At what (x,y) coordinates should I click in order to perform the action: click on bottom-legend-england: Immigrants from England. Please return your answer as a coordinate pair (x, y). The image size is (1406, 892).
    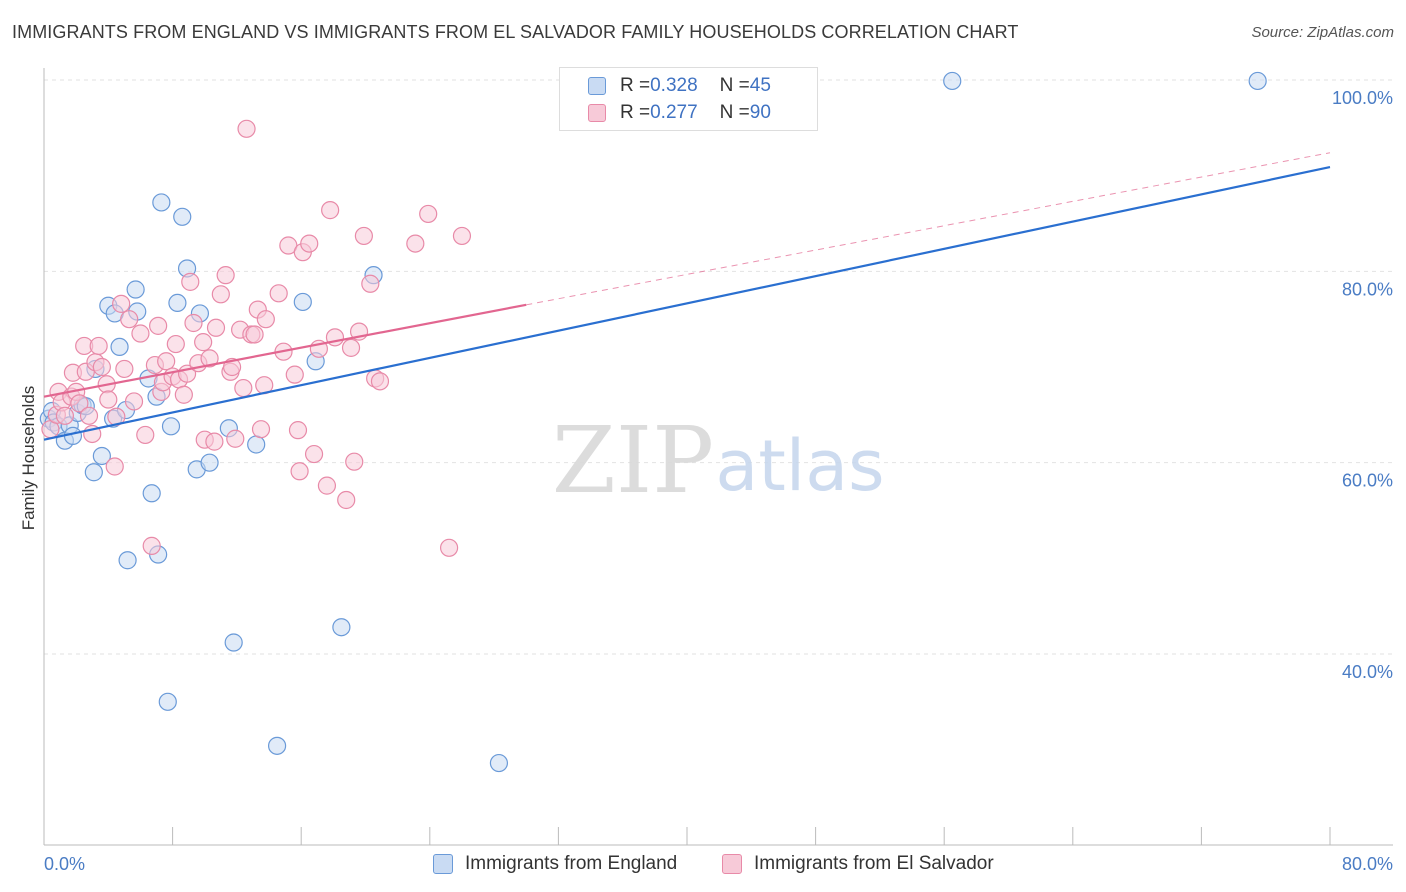
    Looking at the image, I should click on (555, 864).